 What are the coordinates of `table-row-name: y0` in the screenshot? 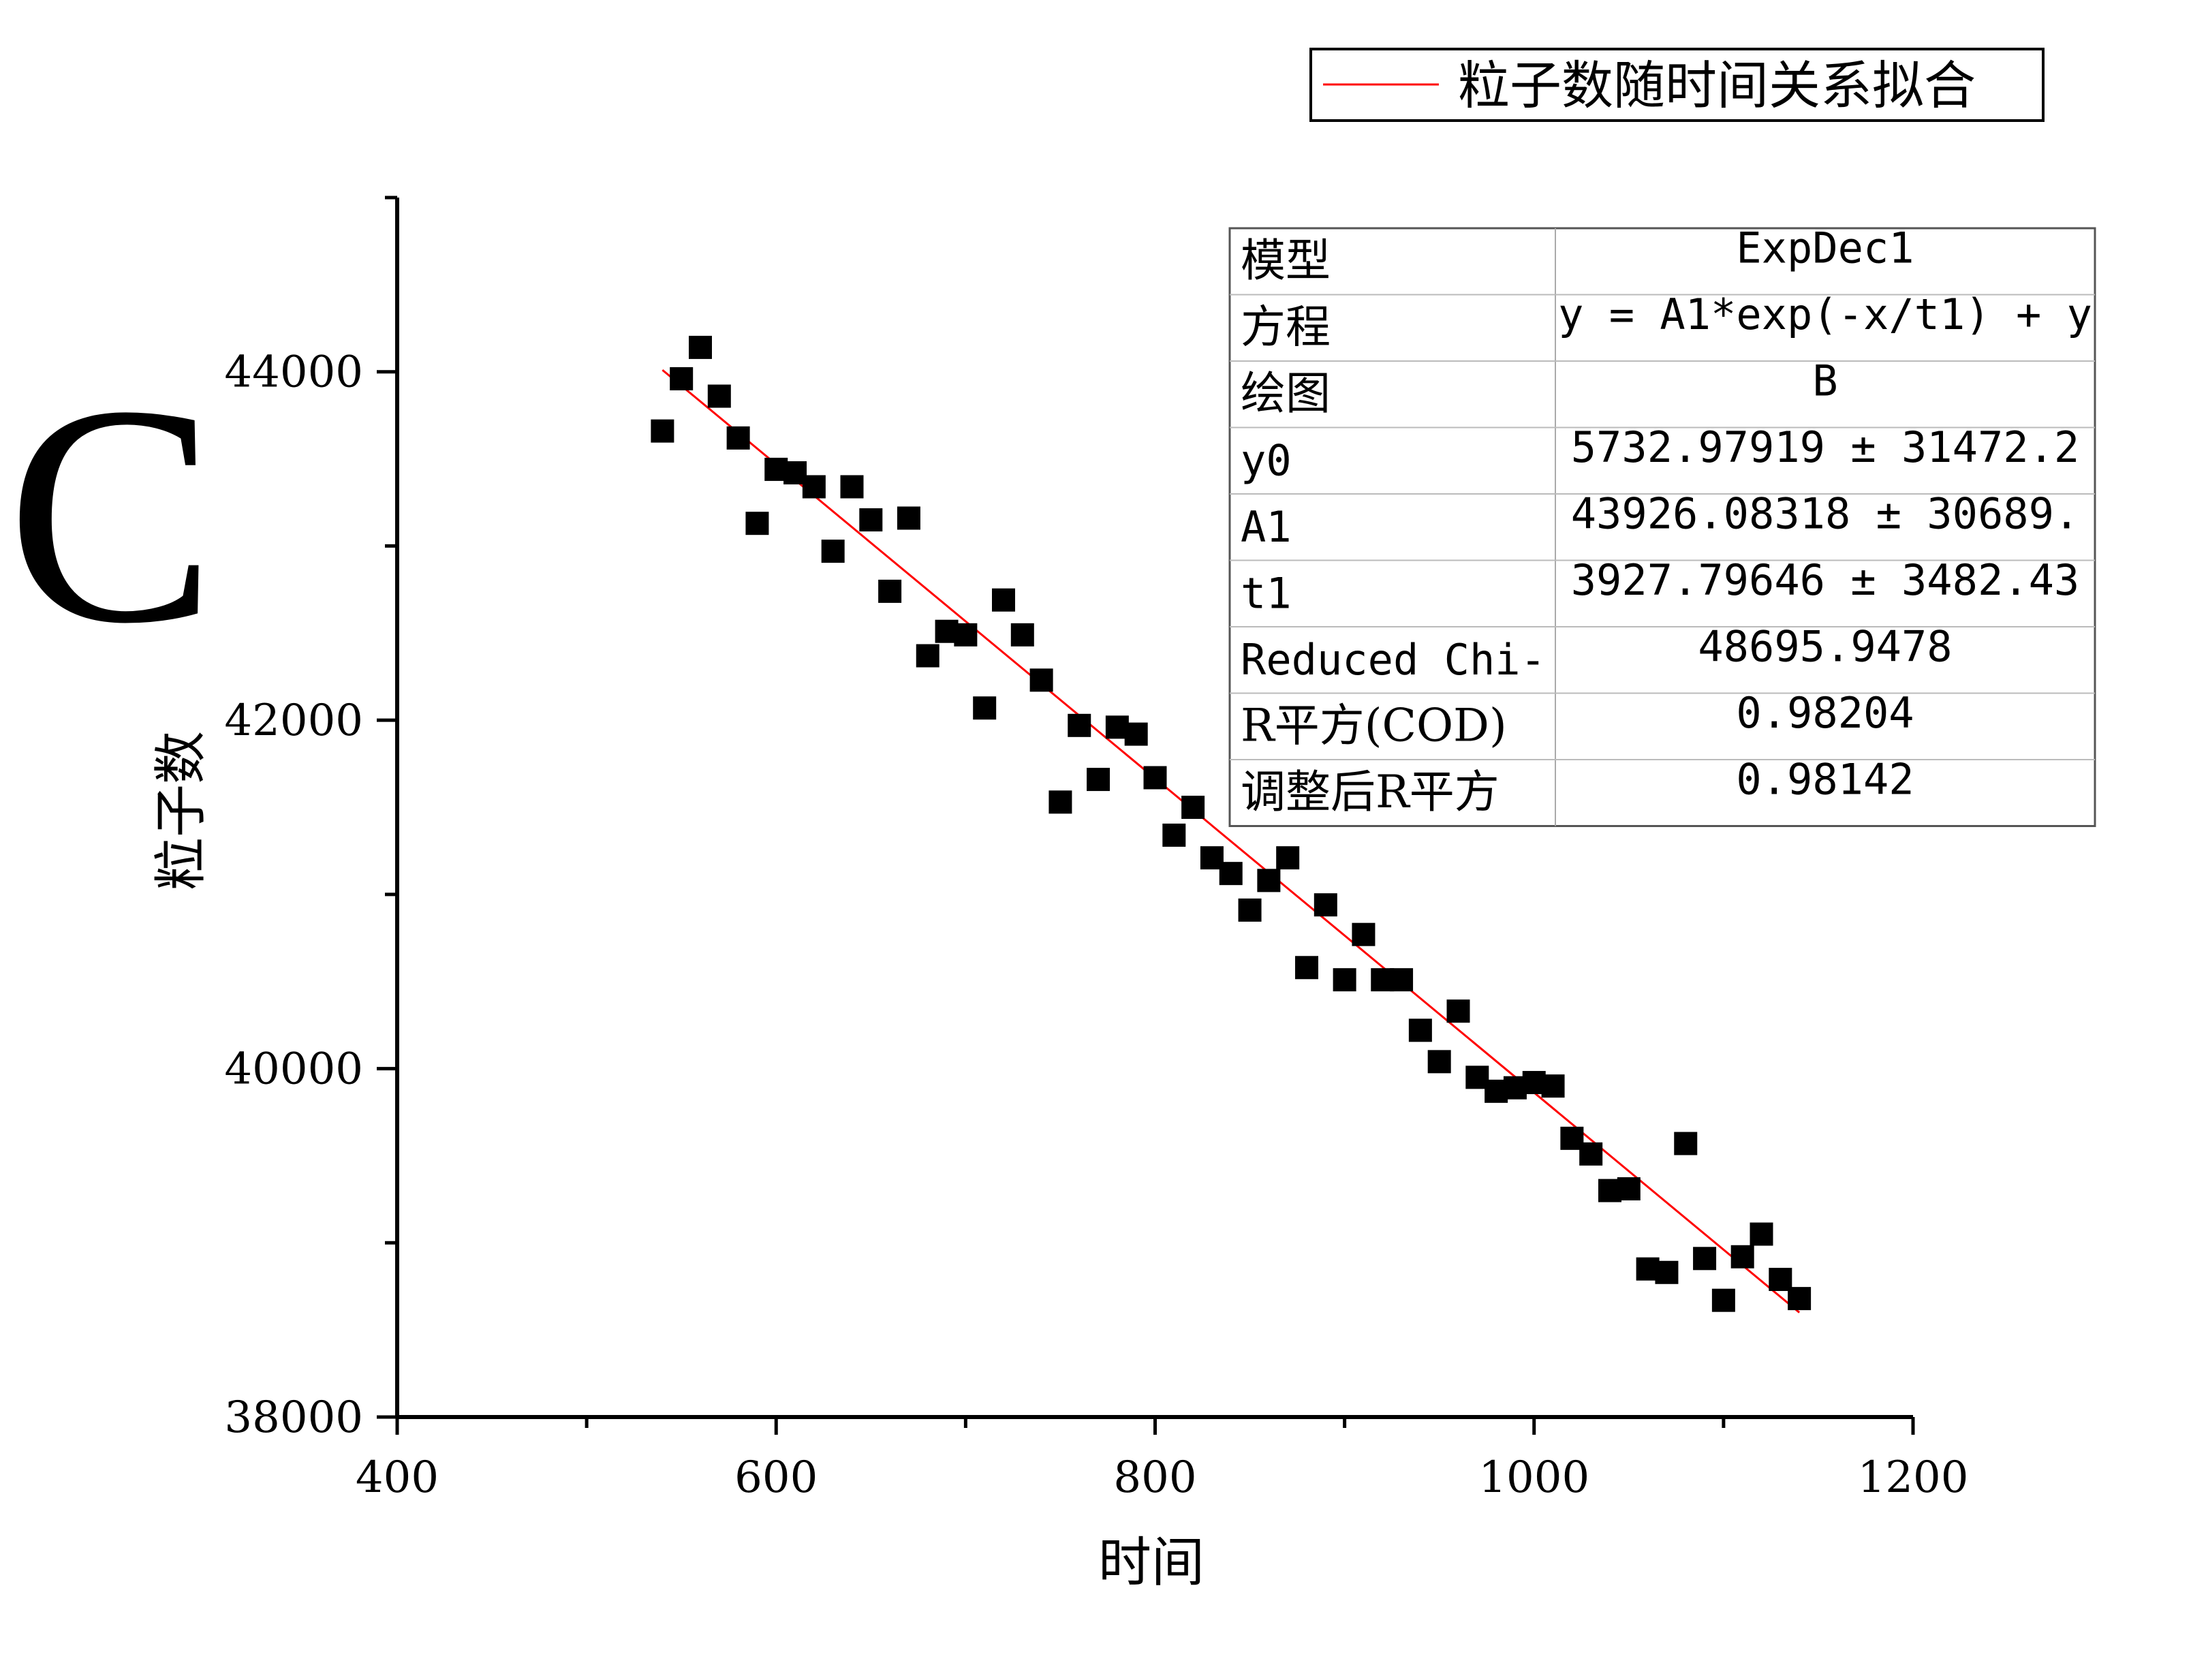 It's located at (1266, 461).